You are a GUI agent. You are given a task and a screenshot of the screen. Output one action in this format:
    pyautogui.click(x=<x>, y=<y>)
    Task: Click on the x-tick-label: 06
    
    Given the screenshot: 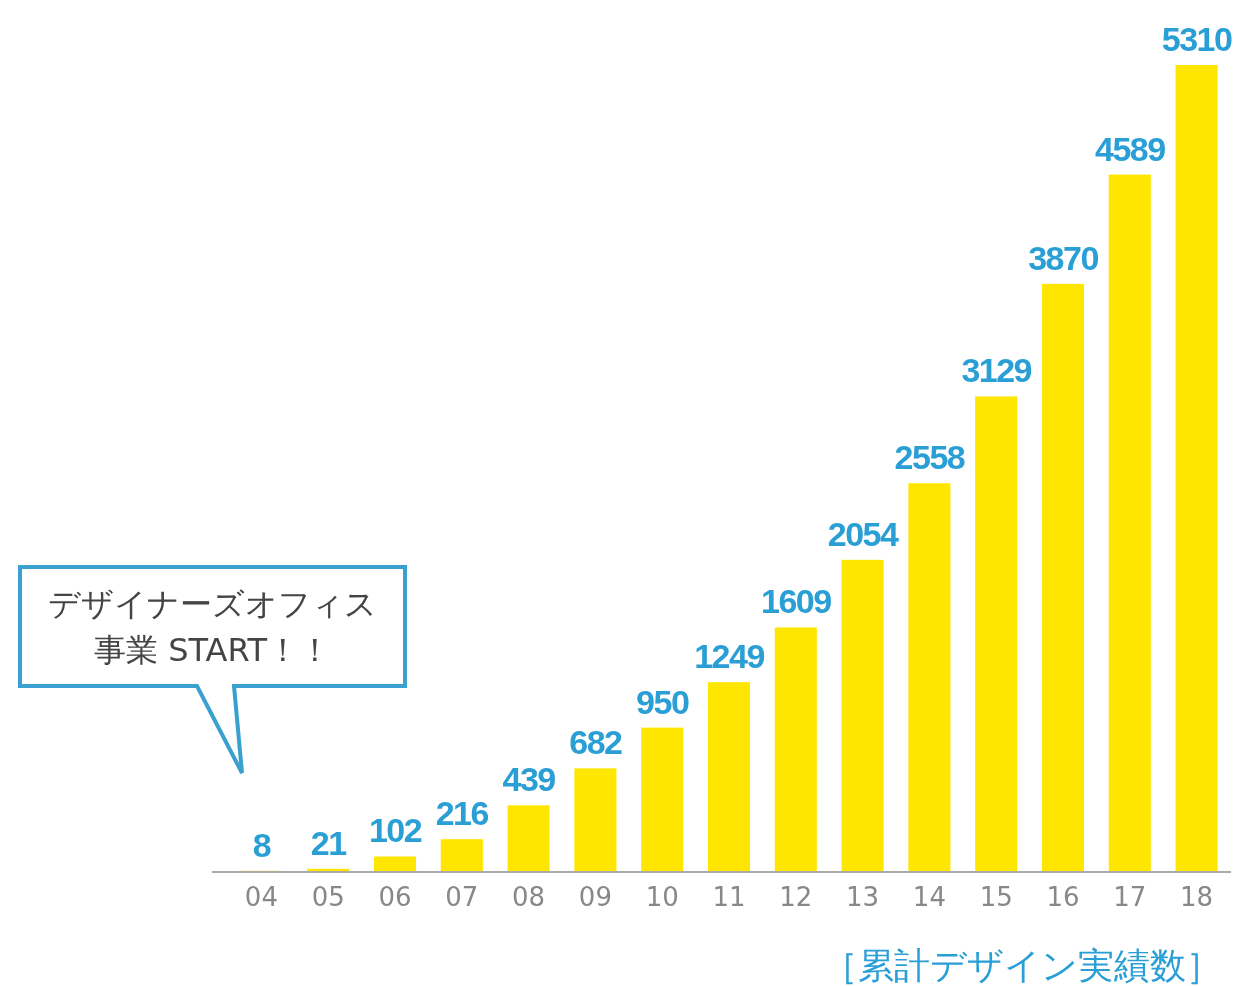 What is the action you would take?
    pyautogui.click(x=395, y=897)
    